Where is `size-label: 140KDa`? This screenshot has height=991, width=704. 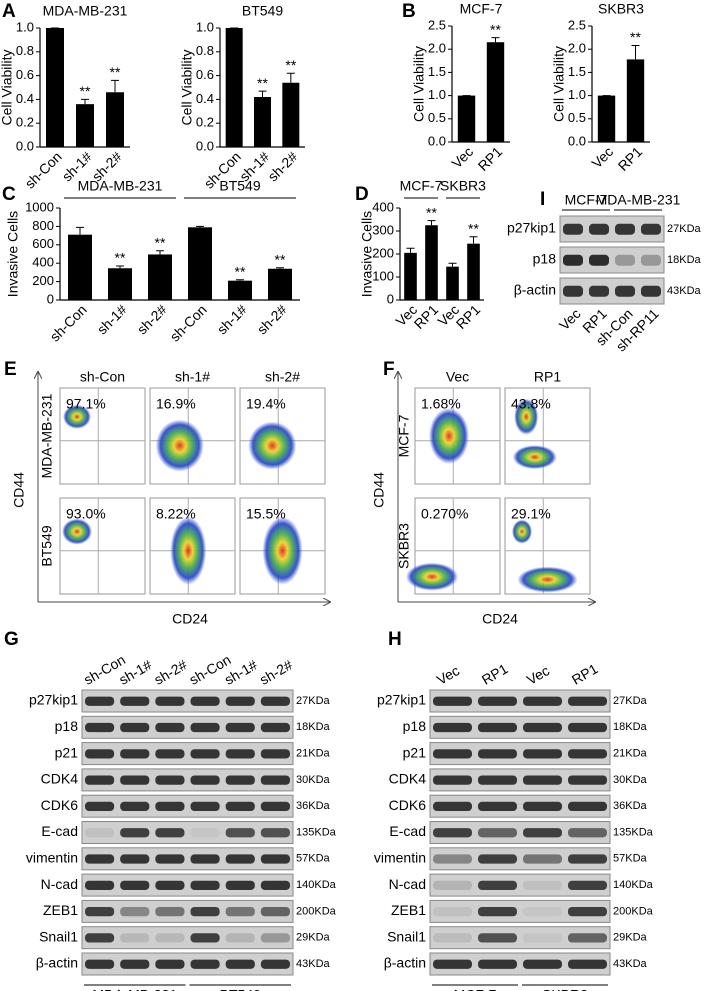 size-label: 140KDa is located at coordinates (316, 885).